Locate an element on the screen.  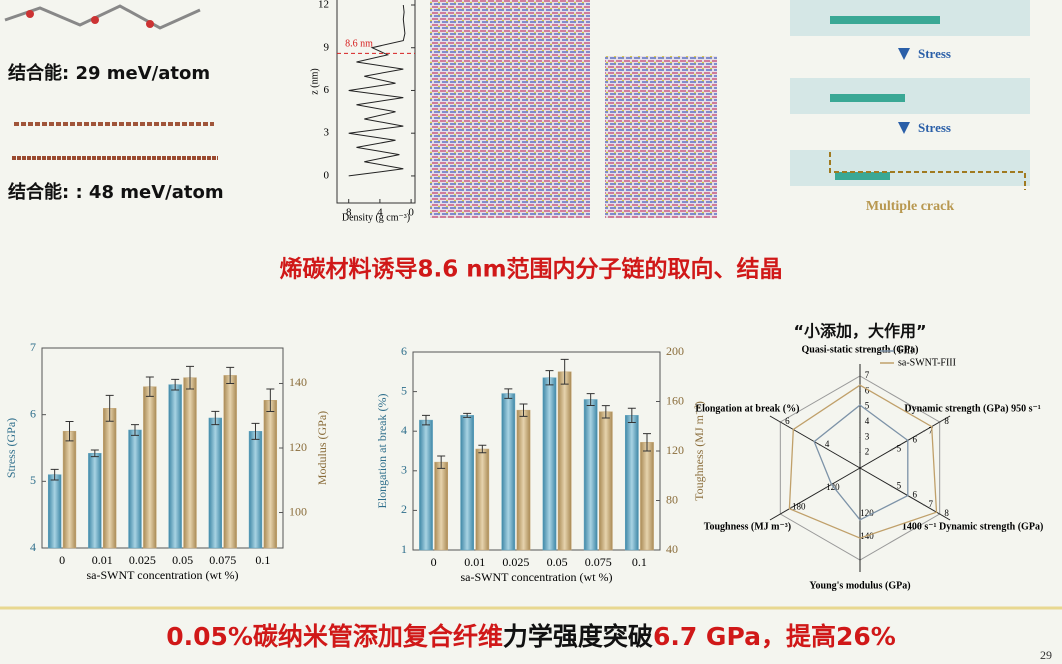
radar-axis-label: Young's modulus (GPa) is located at coordinates (859, 585).